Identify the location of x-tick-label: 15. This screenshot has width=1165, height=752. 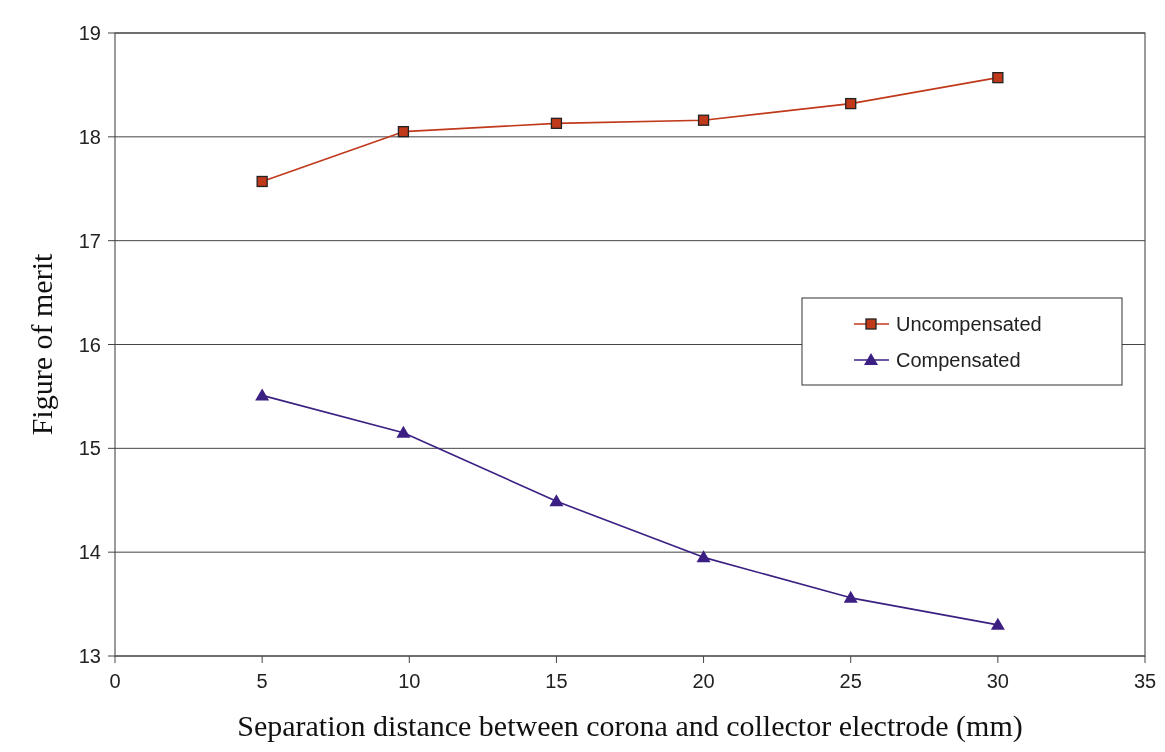
(556, 681).